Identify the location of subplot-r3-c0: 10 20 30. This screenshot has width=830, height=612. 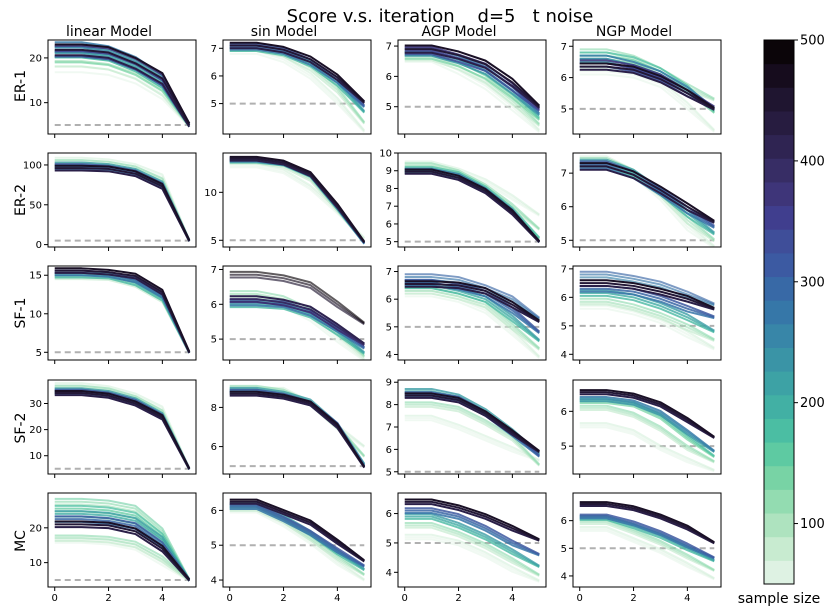
(113, 428).